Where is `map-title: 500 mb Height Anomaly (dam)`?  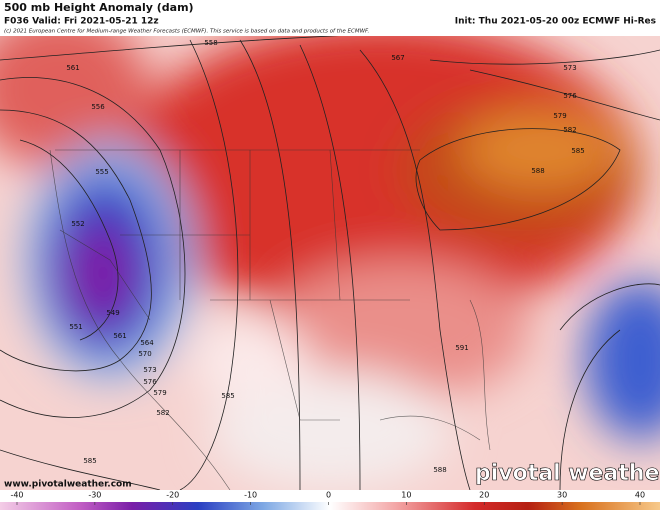 map-title: 500 mb Height Anomaly (dam) is located at coordinates (99, 7).